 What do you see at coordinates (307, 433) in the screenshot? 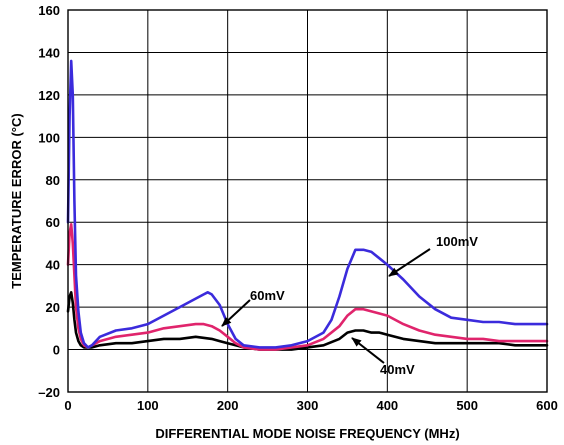
I see `x-axis-label: DIFFERENTIAL MODE NOISE FREQUENCY (MHz)` at bounding box center [307, 433].